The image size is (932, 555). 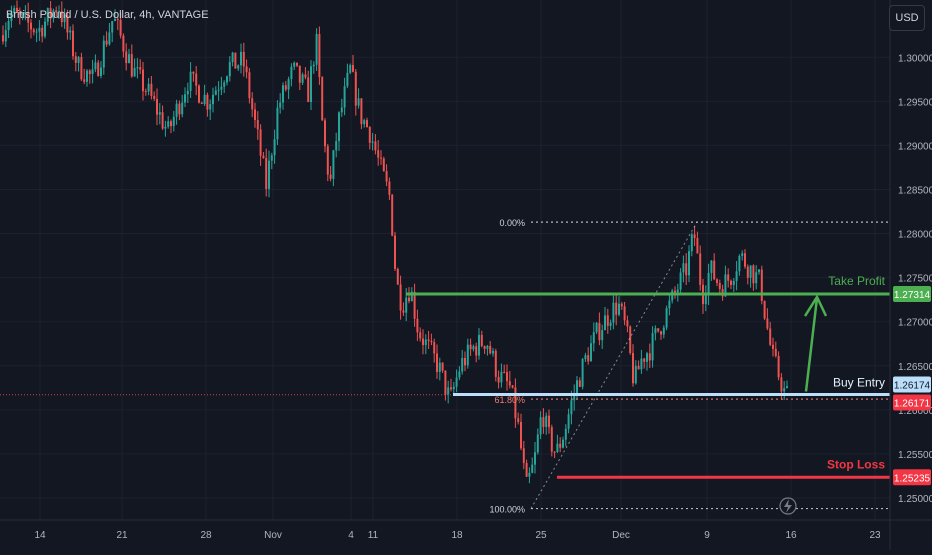 What do you see at coordinates (907, 18) in the screenshot?
I see `currency-button: USD` at bounding box center [907, 18].